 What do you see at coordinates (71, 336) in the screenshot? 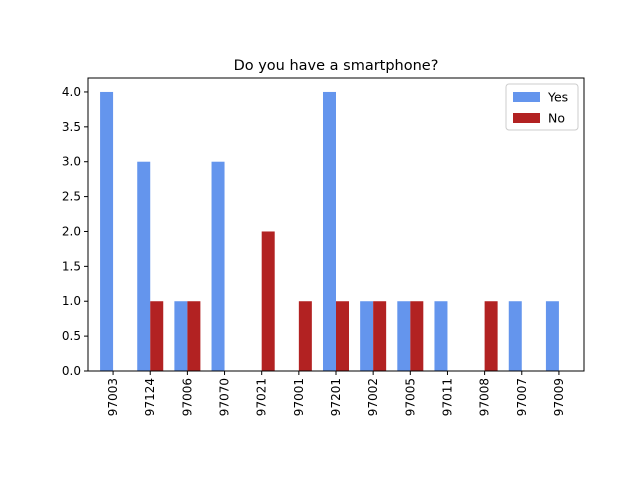
I see `y-tick-label: 0.5` at bounding box center [71, 336].